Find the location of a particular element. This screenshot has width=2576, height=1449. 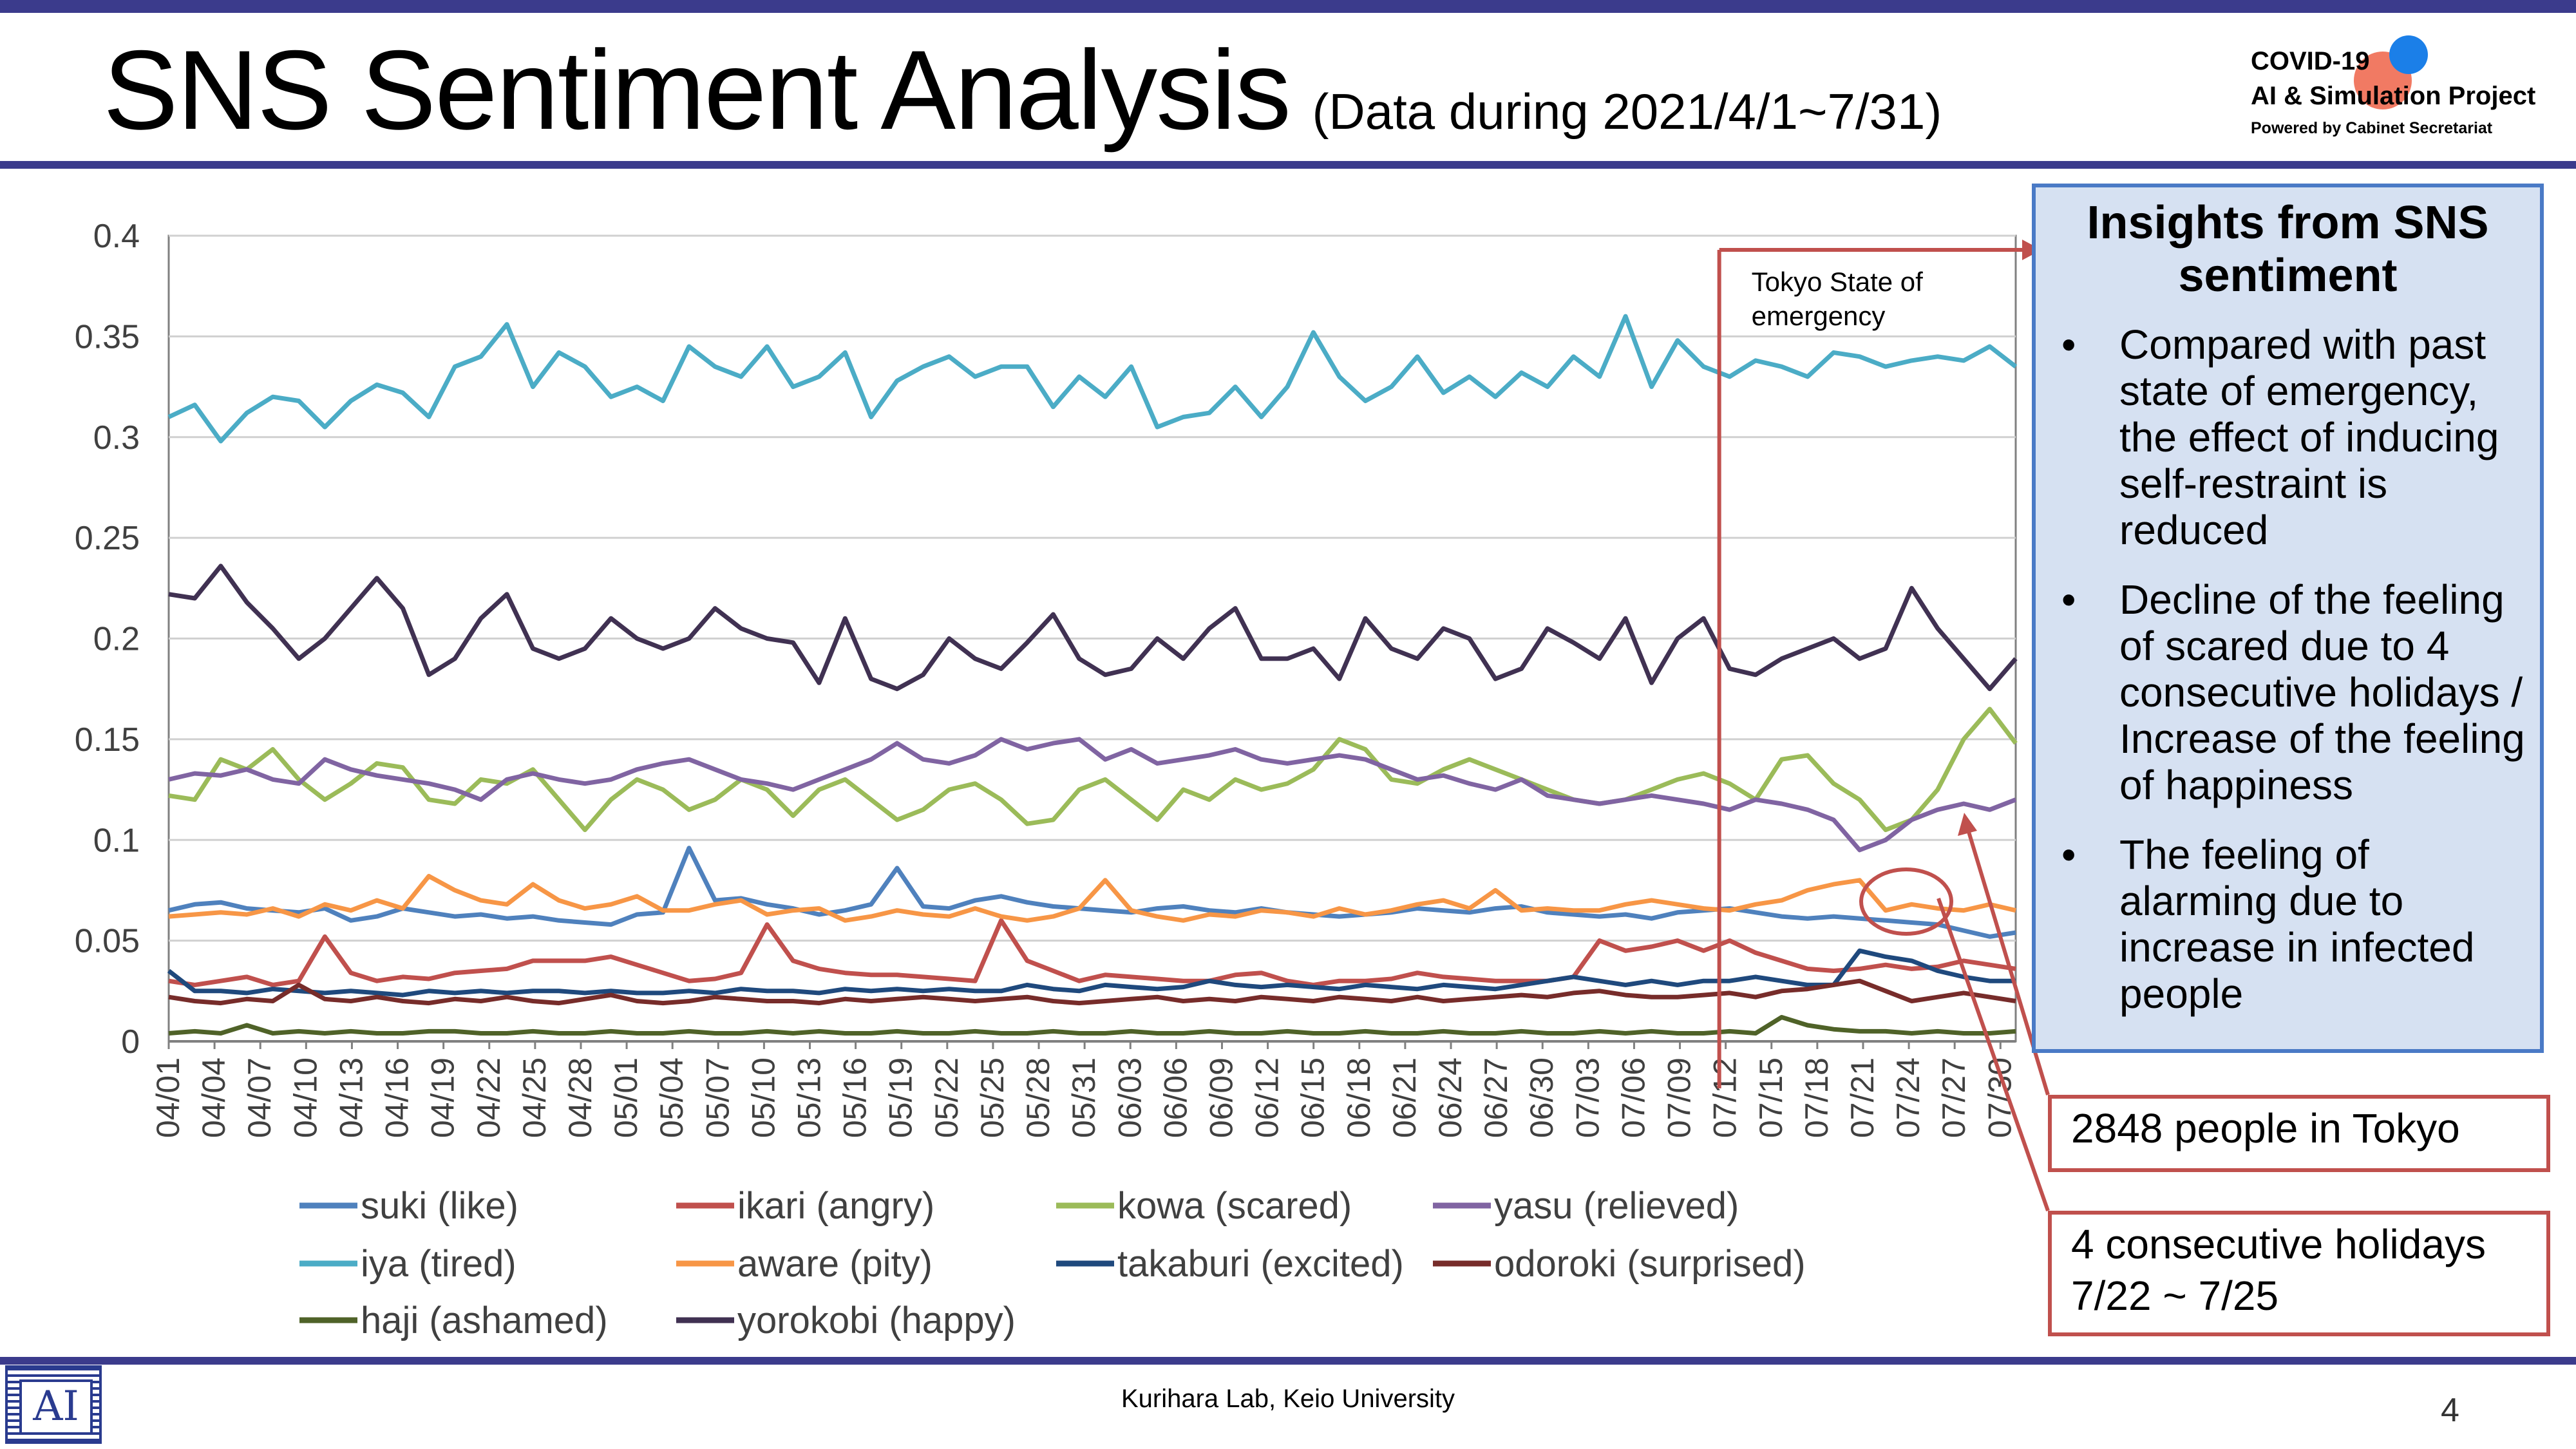

legend-label: suki (like) is located at coordinates (439, 1206).